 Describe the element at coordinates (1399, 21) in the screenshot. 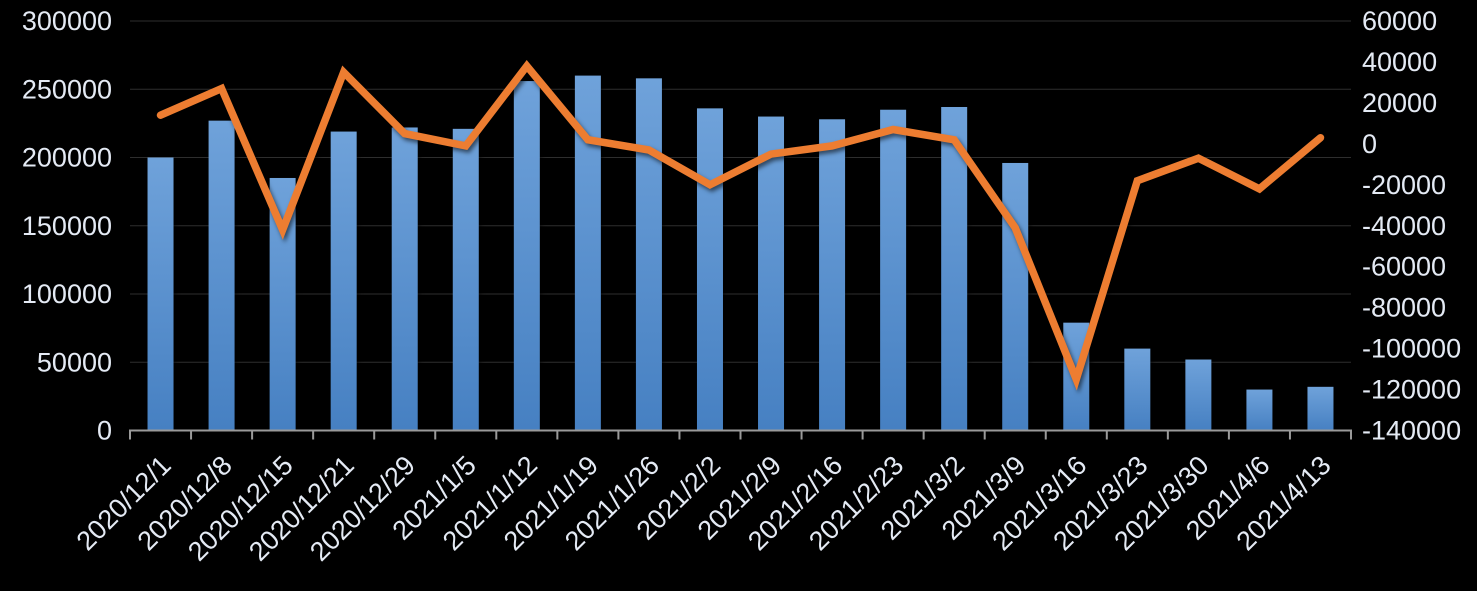

I see `right-axis-label: 60000` at that location.